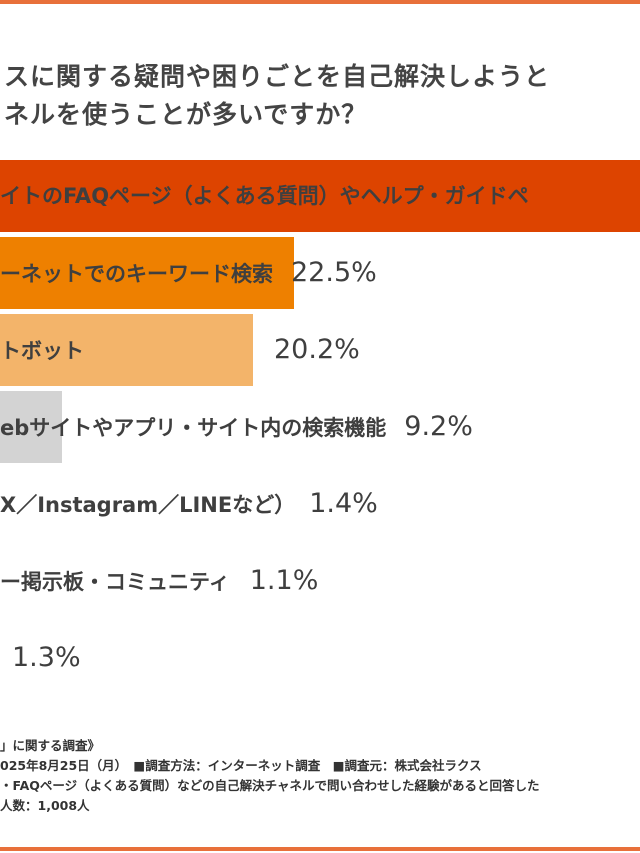 This screenshot has height=853, width=640. What do you see at coordinates (438, 426) in the screenshot?
I see `value-label: 9.2%` at bounding box center [438, 426].